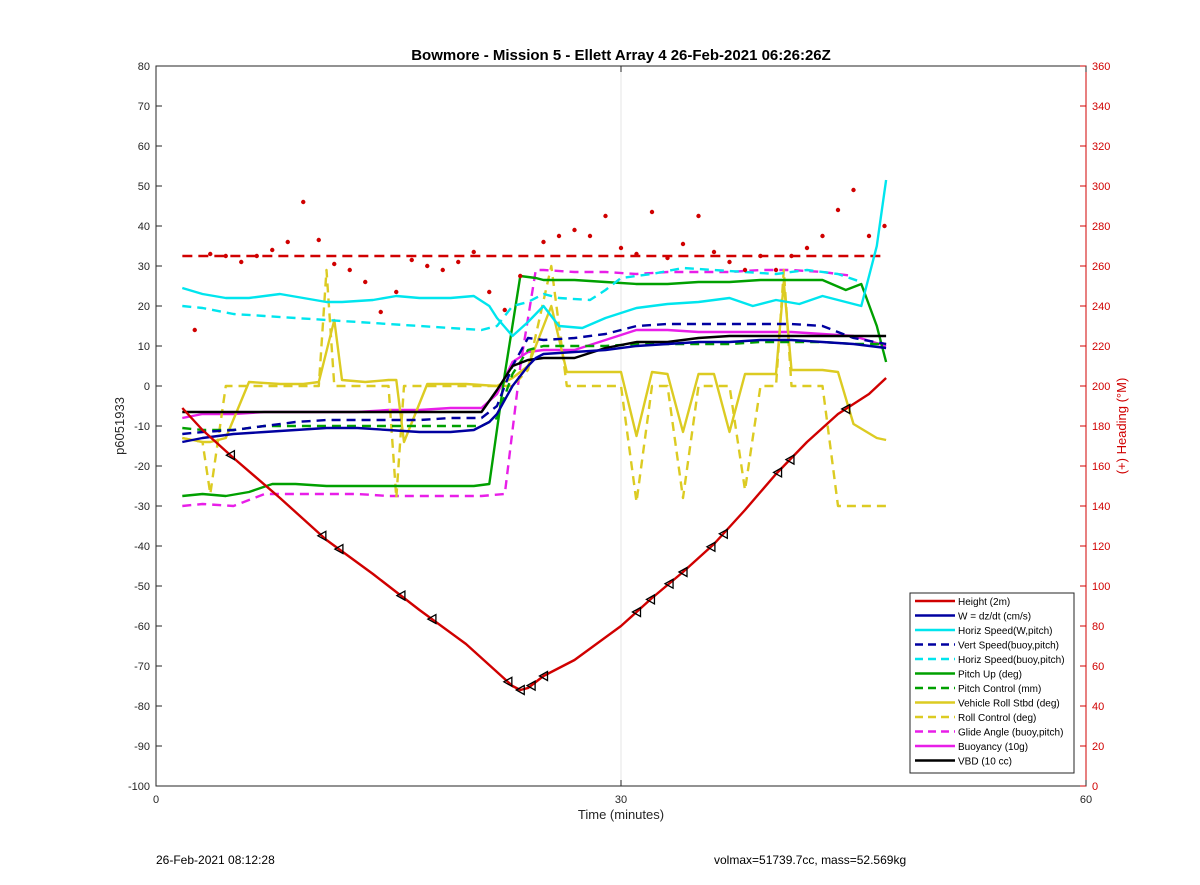 Image resolution: width=1200 pixels, height=885 pixels. Describe the element at coordinates (810, 860) in the screenshot. I see `footer-vehicle-info: volmax=51739.7cc, mass=52.569kg` at that location.